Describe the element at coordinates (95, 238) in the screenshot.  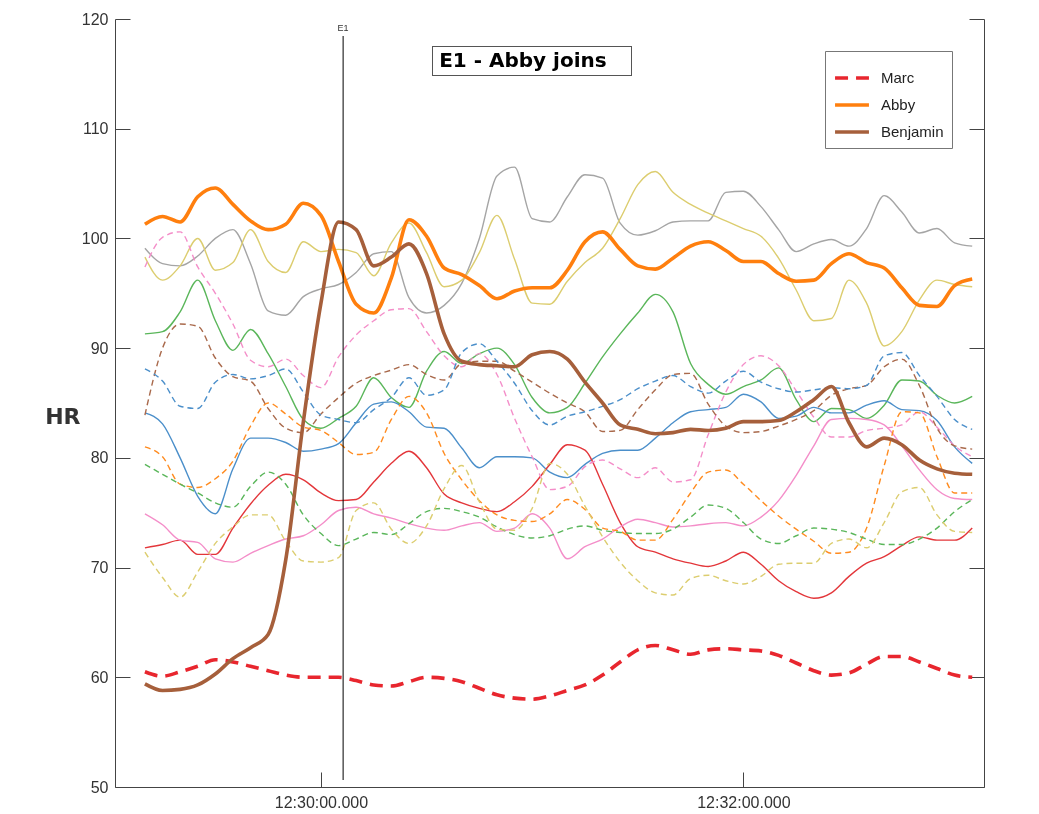
I see `y-tick-label: 100` at that location.